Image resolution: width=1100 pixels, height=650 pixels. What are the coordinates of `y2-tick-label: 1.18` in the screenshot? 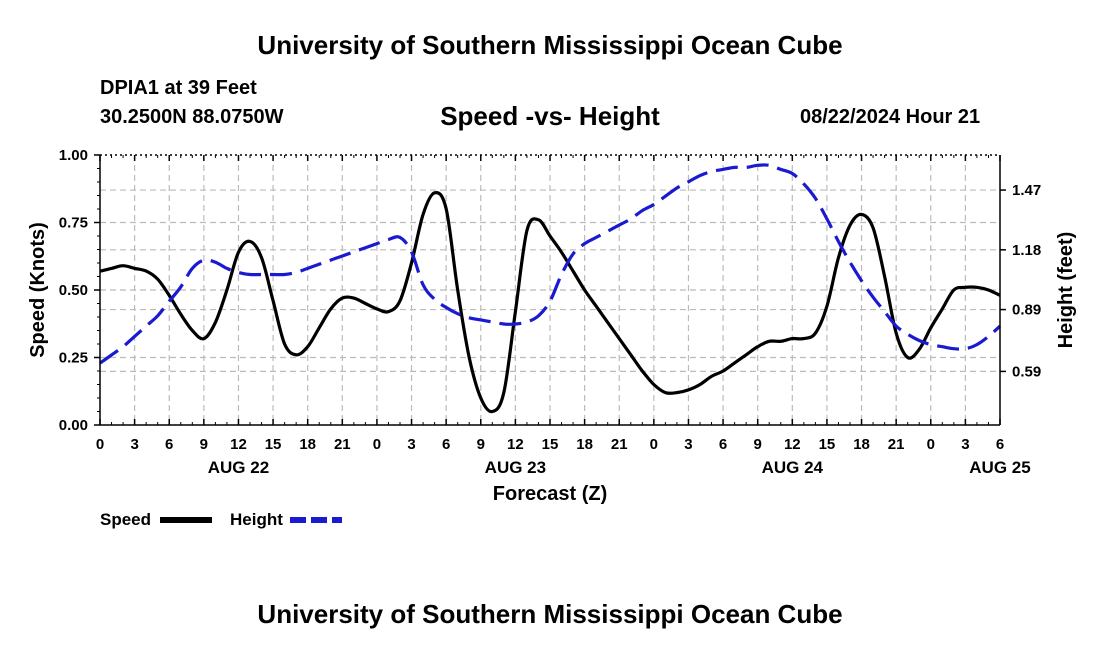 It's located at (1026, 250).